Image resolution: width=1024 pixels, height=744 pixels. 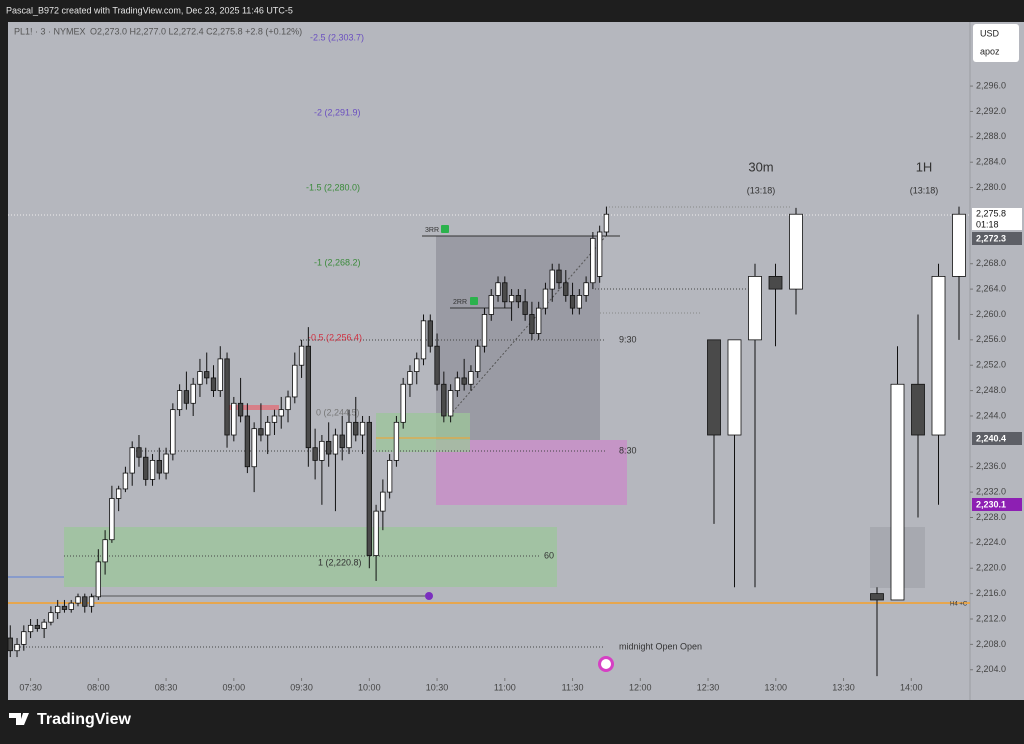 I want to click on y-tick-label: 2,228.0, so click(x=991, y=517).